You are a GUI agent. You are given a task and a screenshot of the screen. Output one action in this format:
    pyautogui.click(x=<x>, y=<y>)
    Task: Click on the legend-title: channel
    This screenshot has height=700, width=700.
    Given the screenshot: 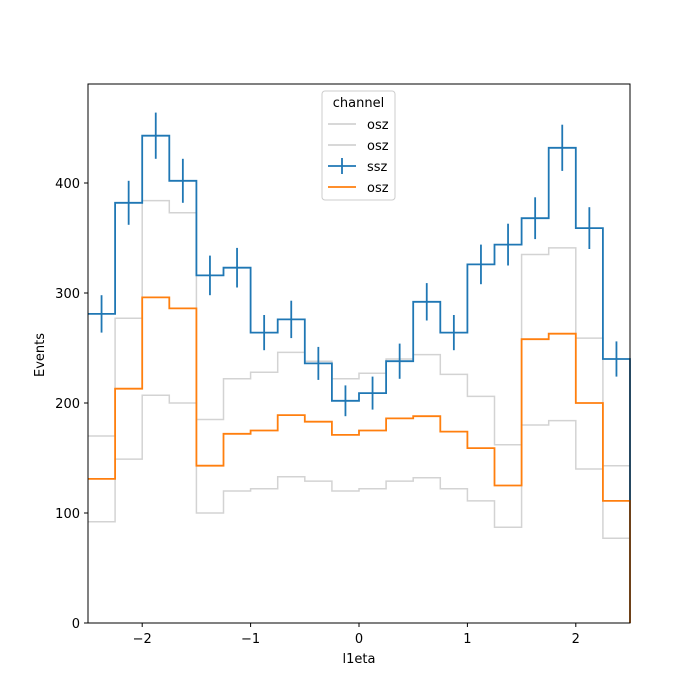 What is the action you would take?
    pyautogui.click(x=358, y=103)
    